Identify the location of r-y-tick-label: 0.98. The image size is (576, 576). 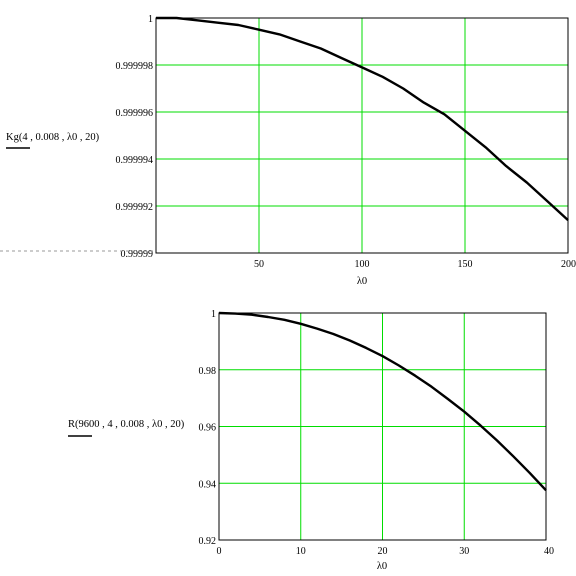
(208, 371).